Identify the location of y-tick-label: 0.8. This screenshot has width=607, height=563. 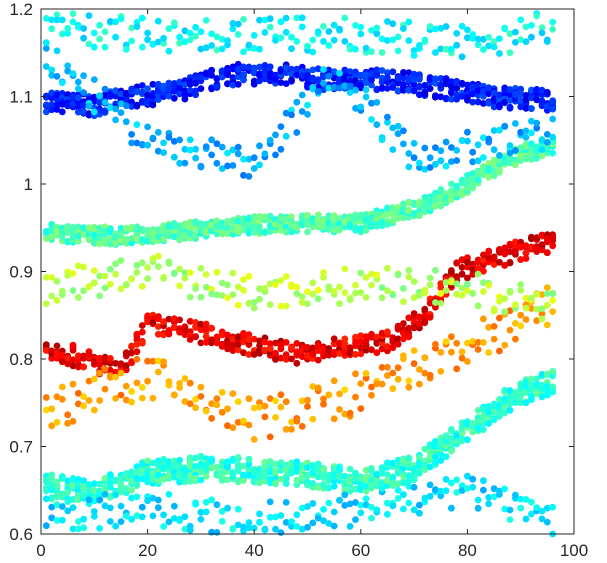
(21, 359).